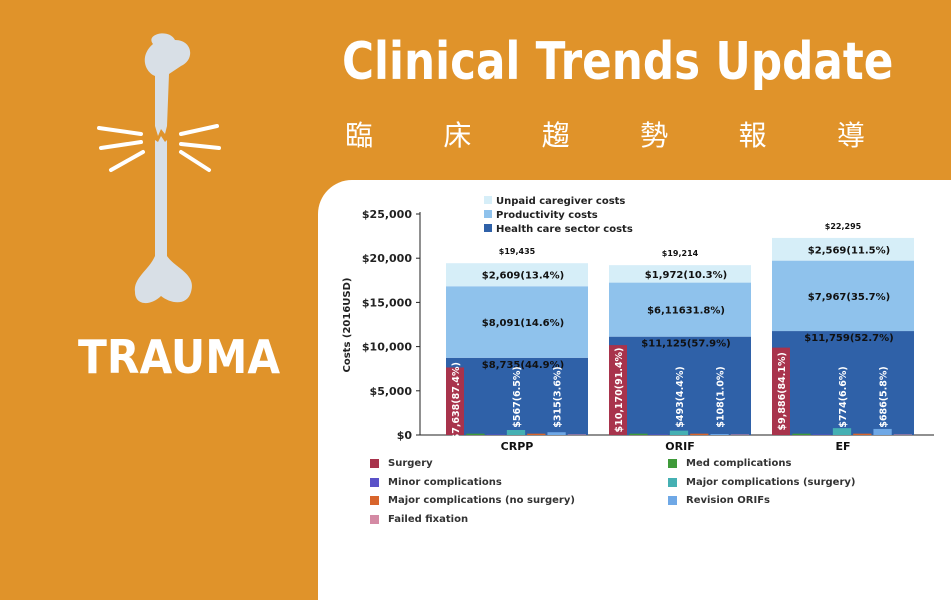 Image resolution: width=951 pixels, height=600 pixels. I want to click on legend-item: Failed fixation, so click(419, 519).